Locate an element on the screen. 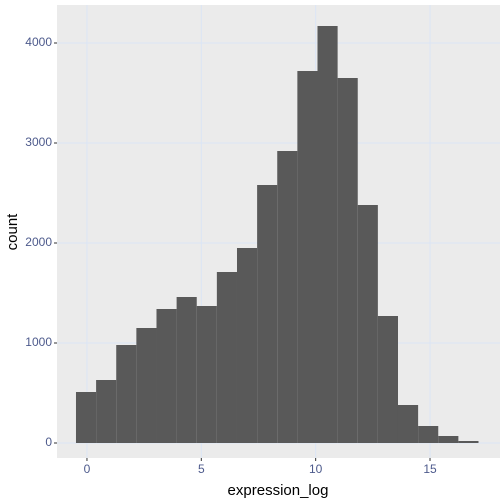  y-axis-title: count is located at coordinates (12, 232).